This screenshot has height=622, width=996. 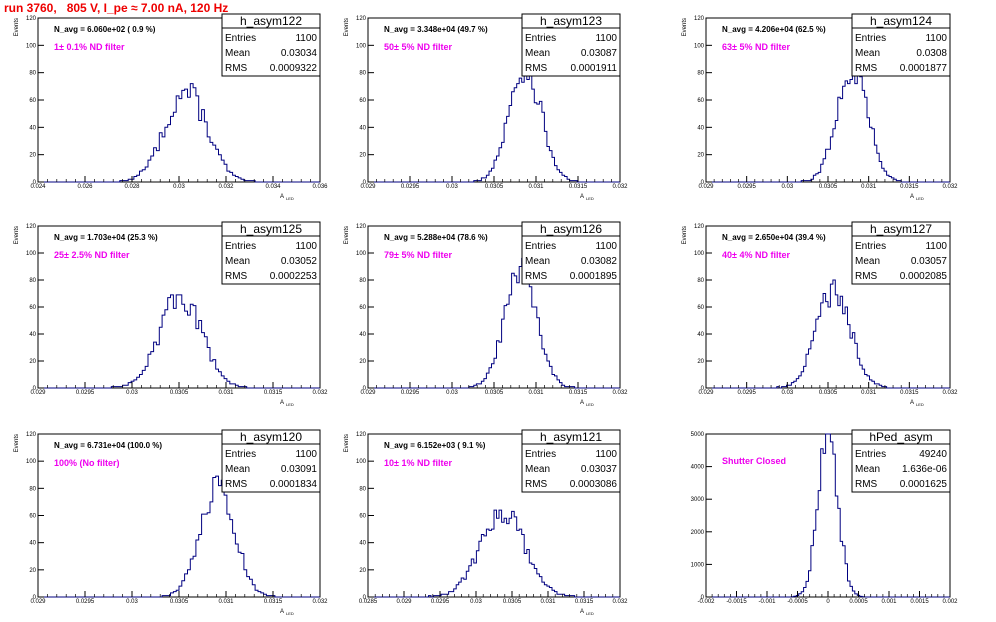 What do you see at coordinates (31, 227) in the screenshot?
I see `y-tick-label: 120` at bounding box center [31, 227].